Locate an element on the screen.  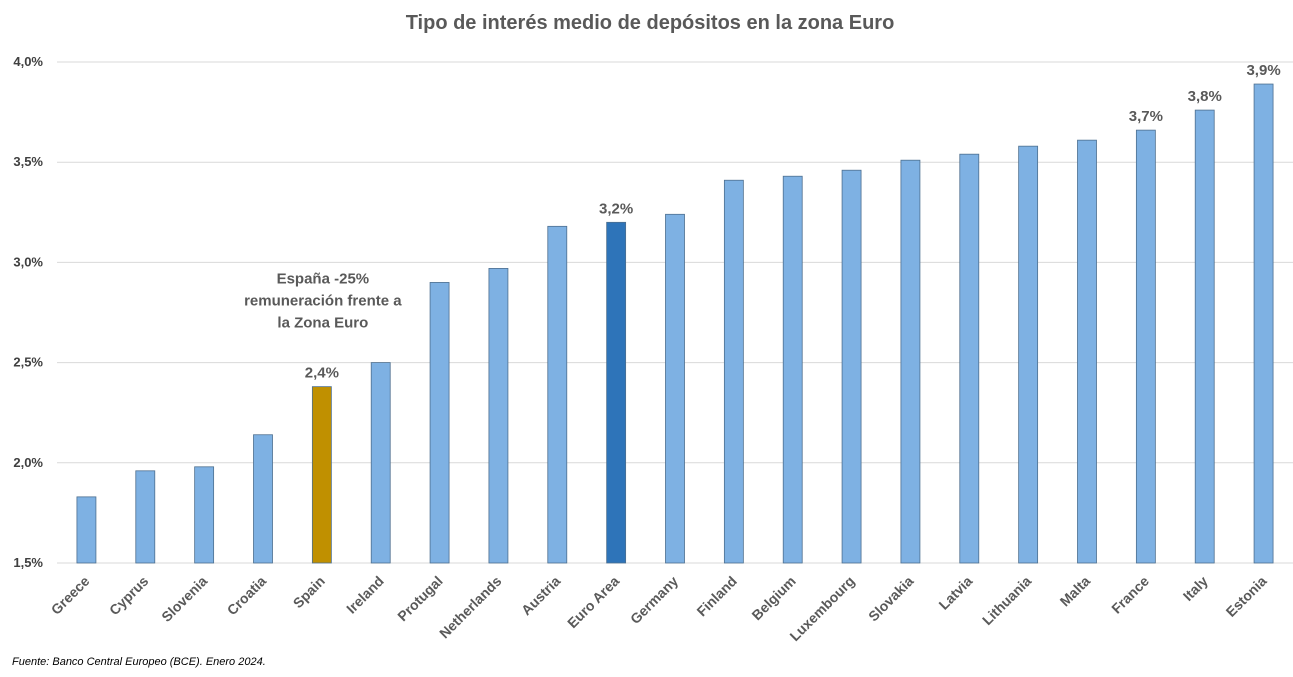
x-tick-label: Austria is located at coordinates (541, 596).